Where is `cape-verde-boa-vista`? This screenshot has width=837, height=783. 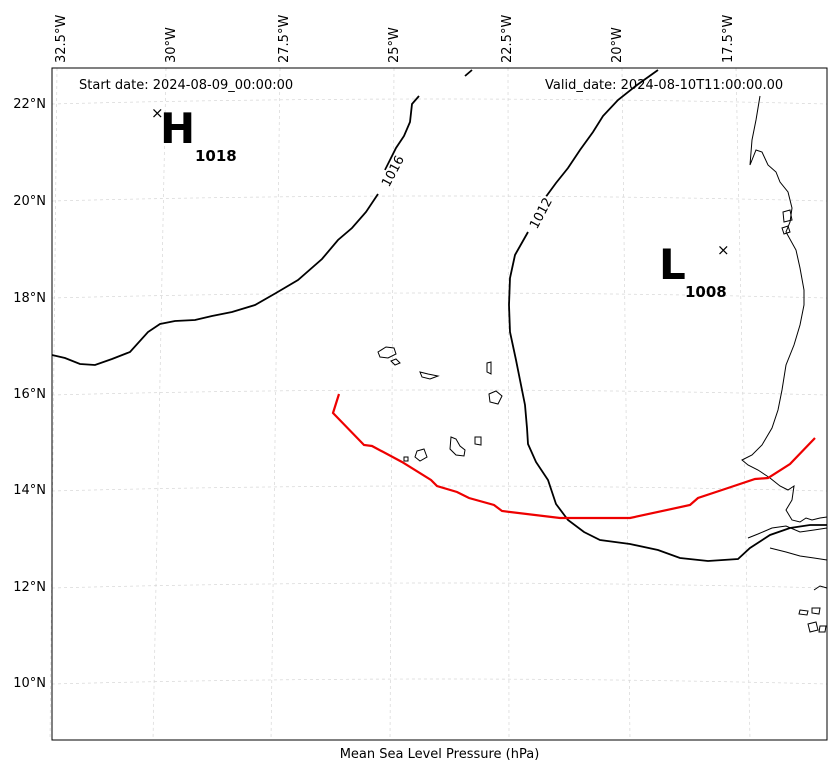 cape-verde-boa-vista is located at coordinates (495, 397).